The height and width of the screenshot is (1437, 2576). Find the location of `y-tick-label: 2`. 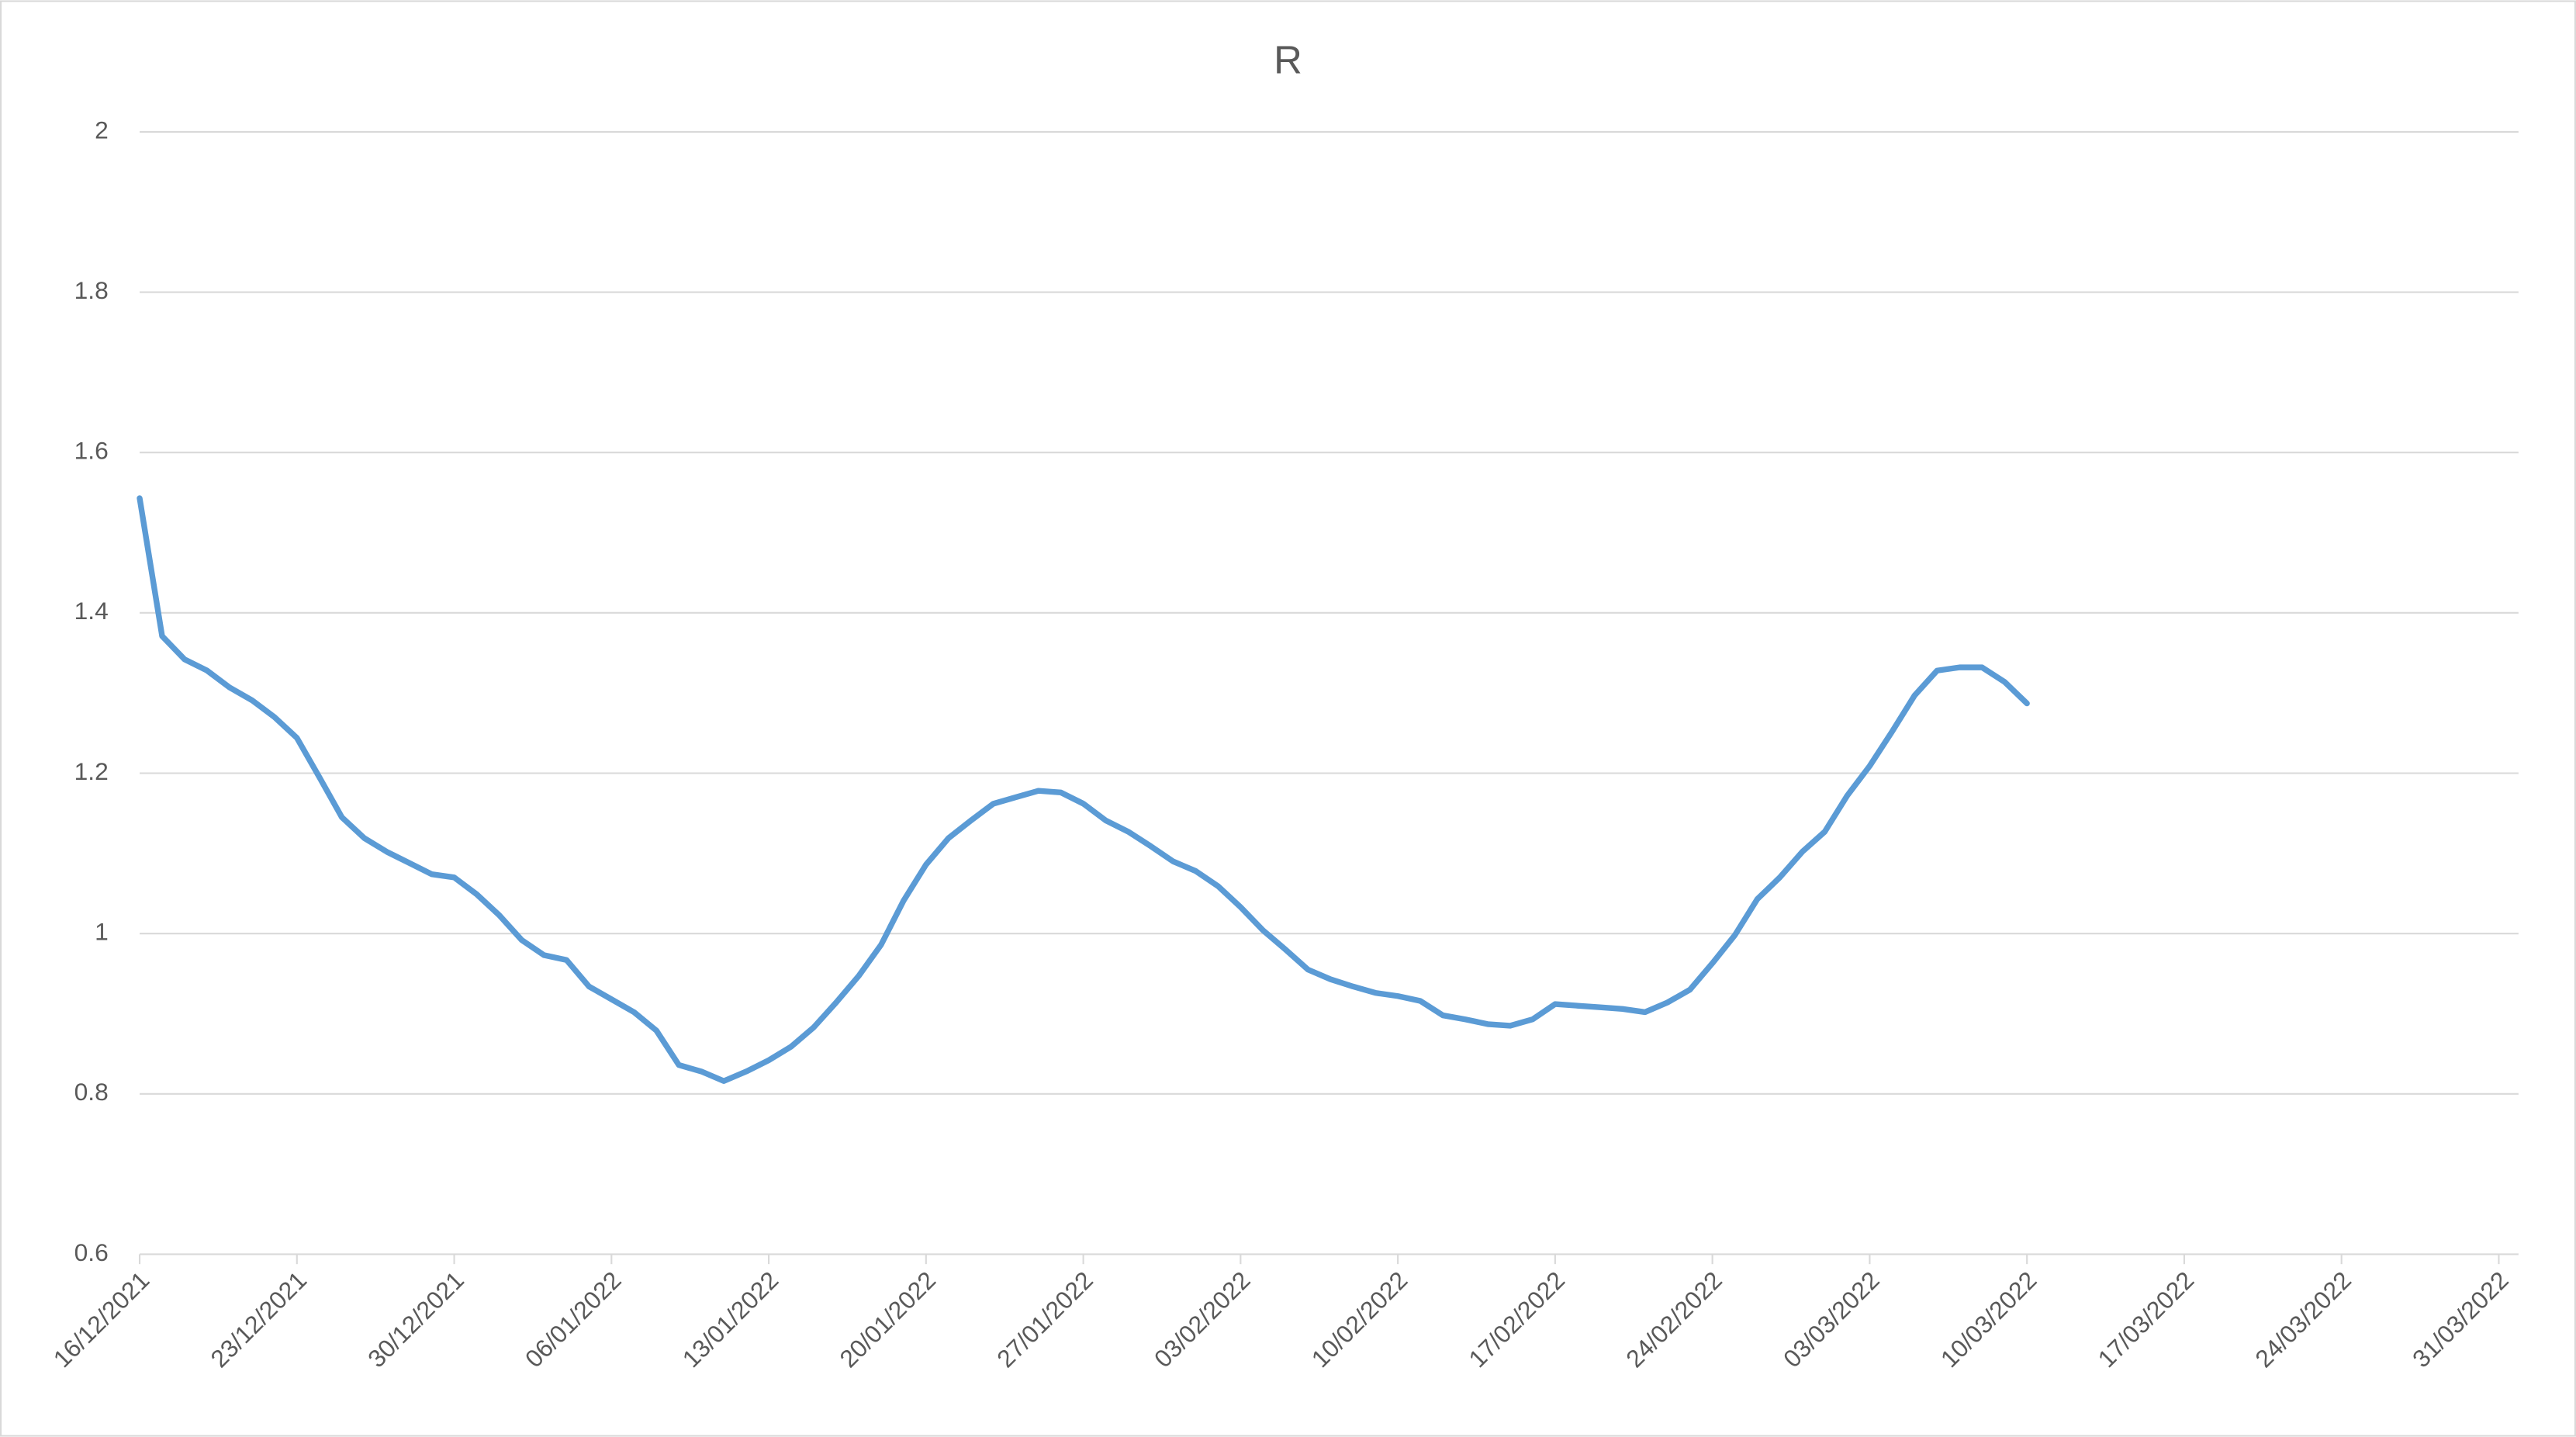

y-tick-label: 2 is located at coordinates (102, 130).